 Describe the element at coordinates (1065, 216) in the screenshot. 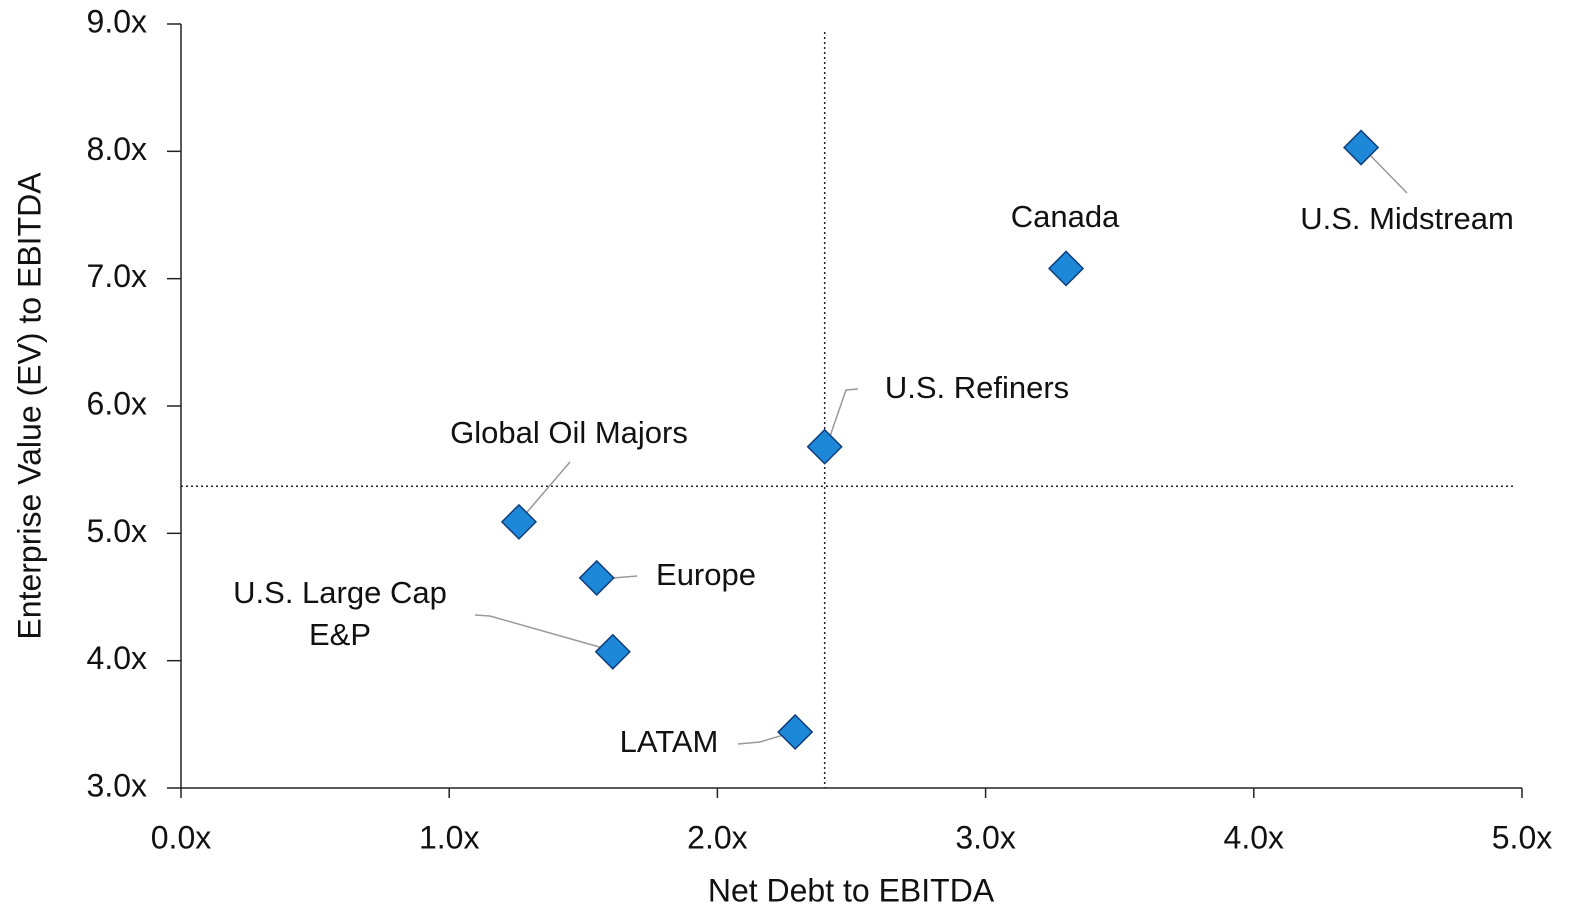

I see `point-label: Canada` at that location.